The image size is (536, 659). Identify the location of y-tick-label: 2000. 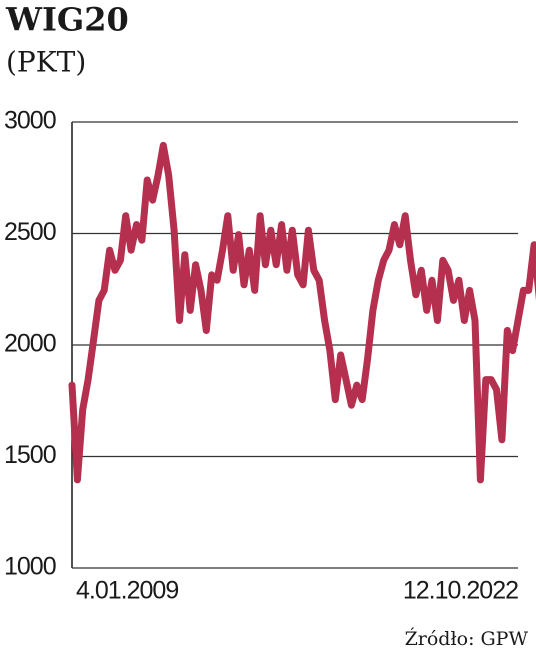
(30, 344).